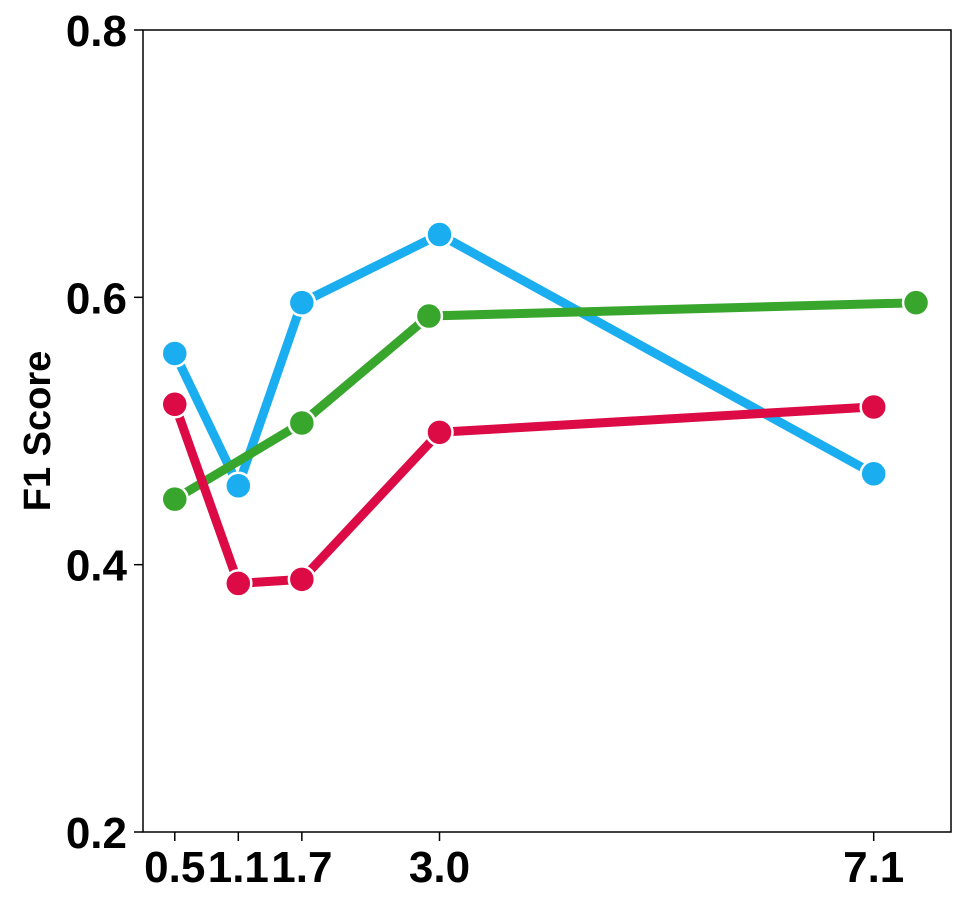 This screenshot has height=904, width=974. What do you see at coordinates (38, 431) in the screenshot?
I see `y-axis-label: F1 Score` at bounding box center [38, 431].